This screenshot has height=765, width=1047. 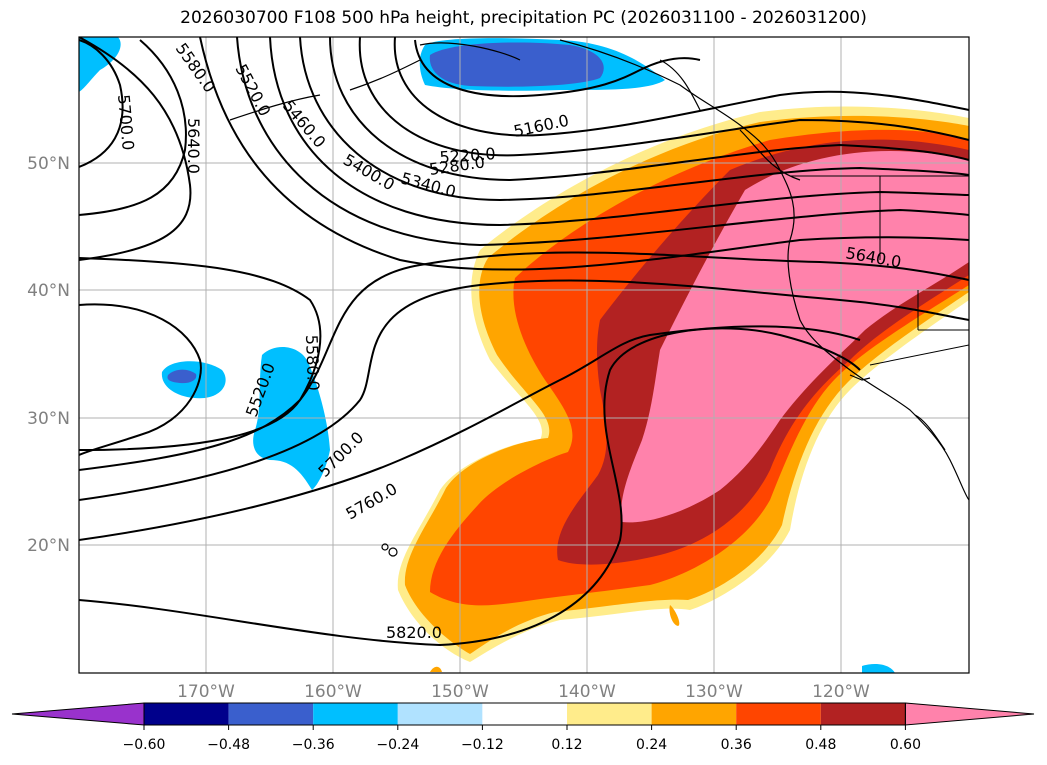 What do you see at coordinates (101, 103) in the screenshot?
I see `contour-5700-west` at bounding box center [101, 103].